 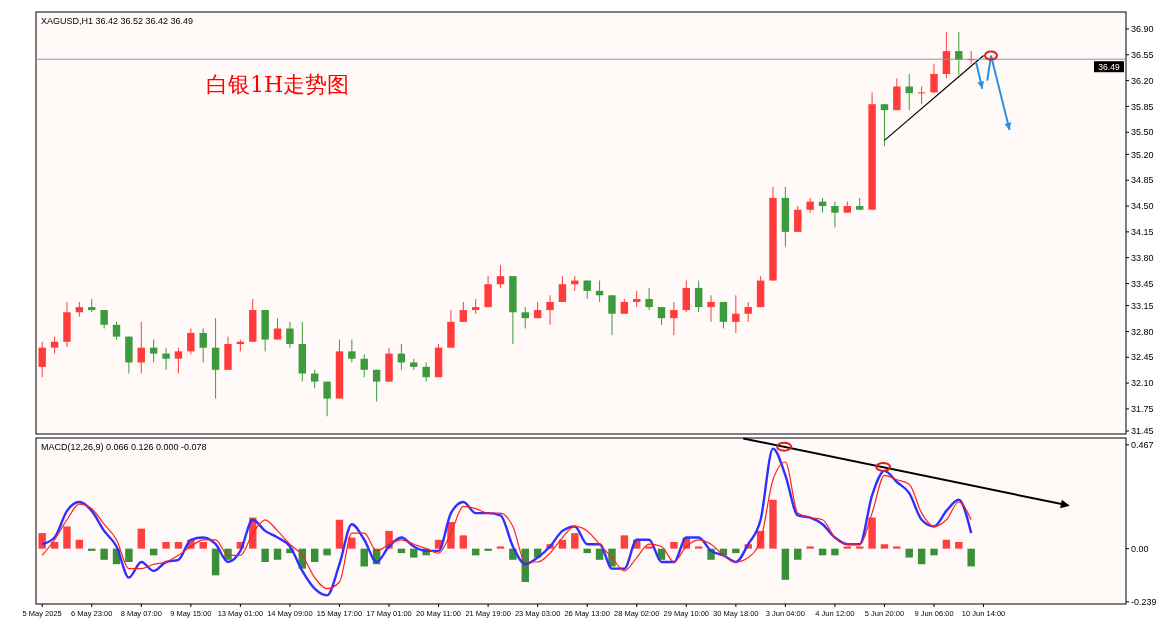 I want to click on y-tick-label: 0.00, so click(x=1140, y=548).